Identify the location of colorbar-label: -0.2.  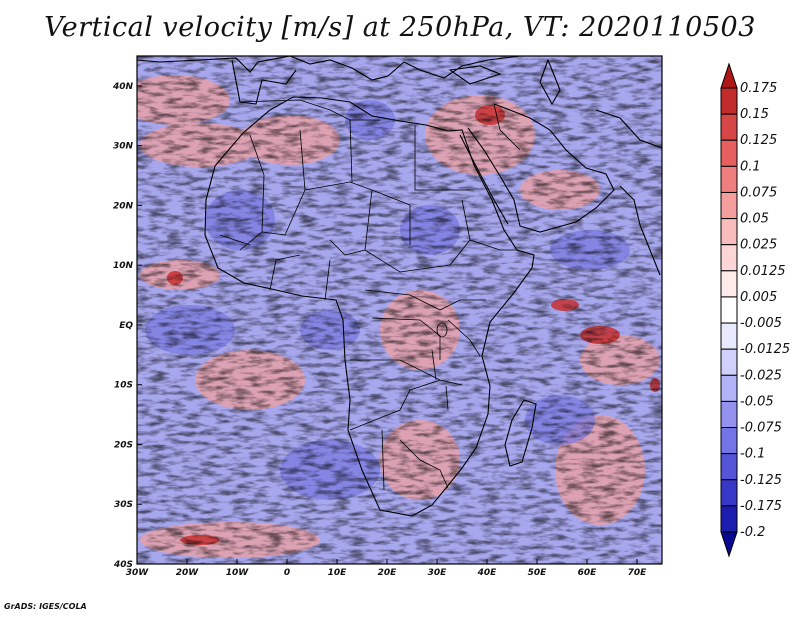
(752, 532).